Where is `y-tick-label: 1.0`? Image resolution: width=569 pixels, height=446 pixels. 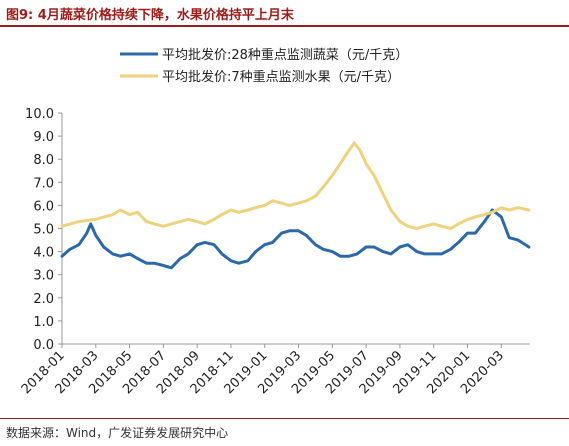 y-tick-label: 1.0 is located at coordinates (43, 322).